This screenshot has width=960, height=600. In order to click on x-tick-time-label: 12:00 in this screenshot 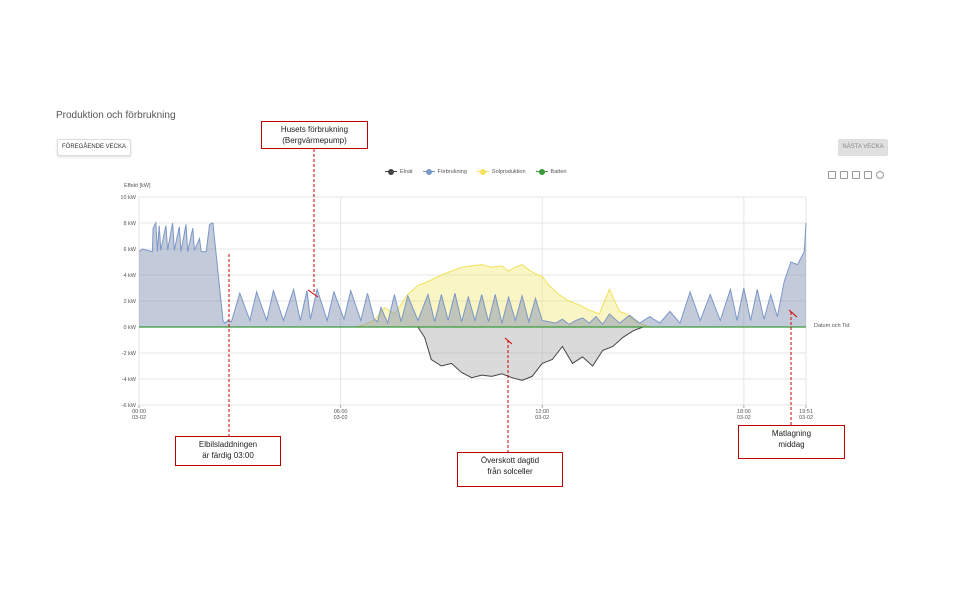, I will do `click(542, 412)`.